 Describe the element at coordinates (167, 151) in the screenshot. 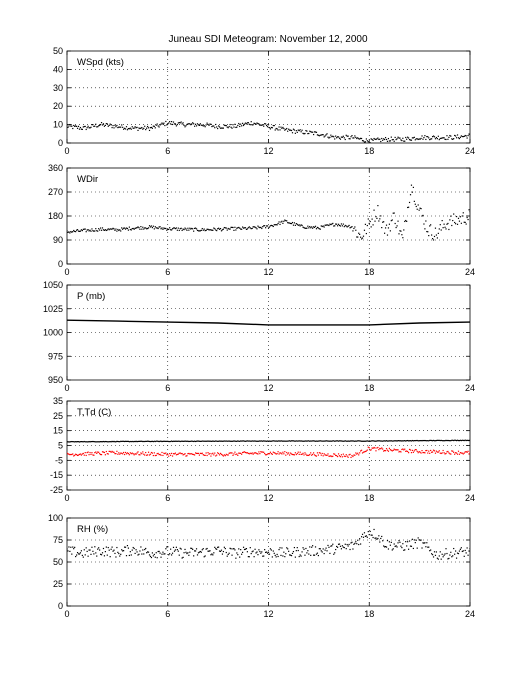

I see `x-tick-label: 6` at that location.